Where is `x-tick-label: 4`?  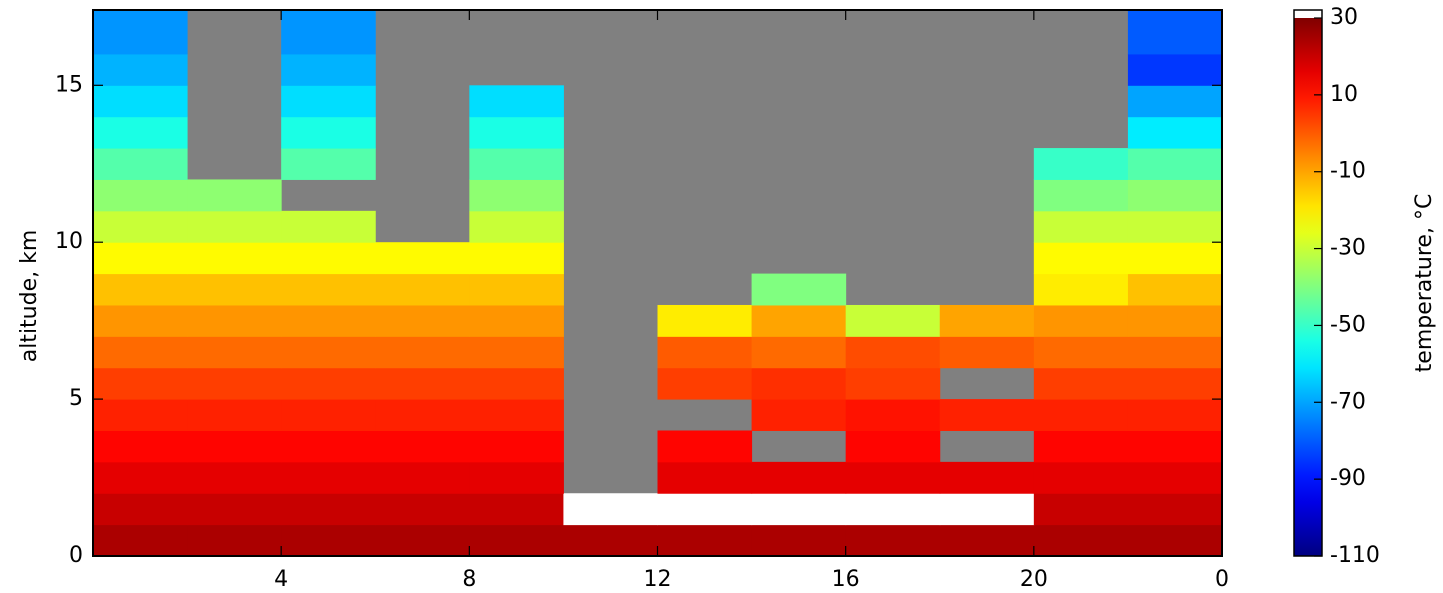
x-tick-label: 4 is located at coordinates (281, 579).